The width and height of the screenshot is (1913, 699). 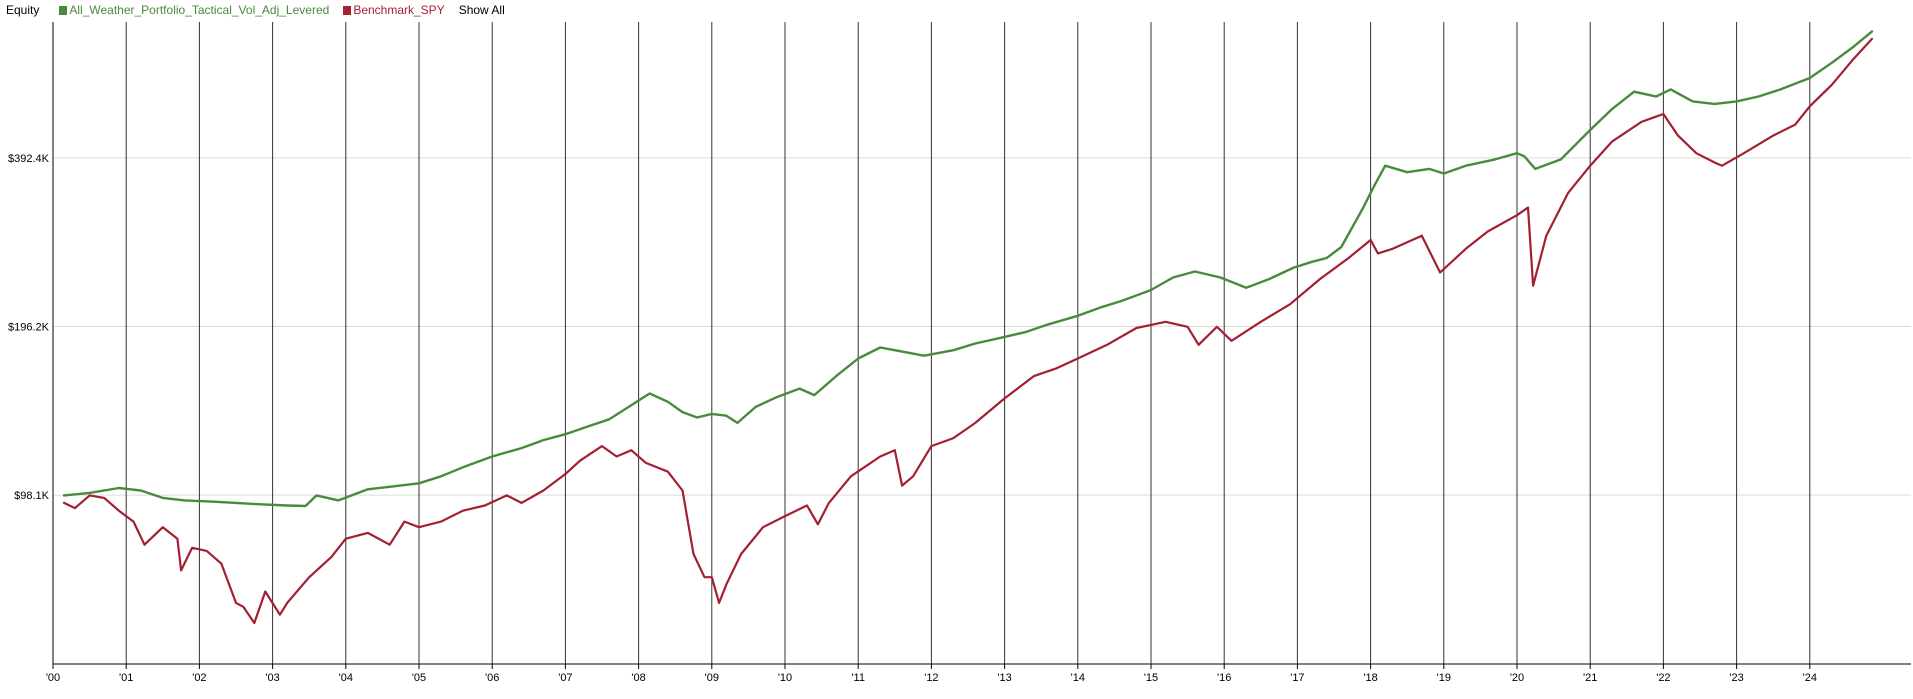 I want to click on x-tick-label-2: '02, so click(x=199, y=678).